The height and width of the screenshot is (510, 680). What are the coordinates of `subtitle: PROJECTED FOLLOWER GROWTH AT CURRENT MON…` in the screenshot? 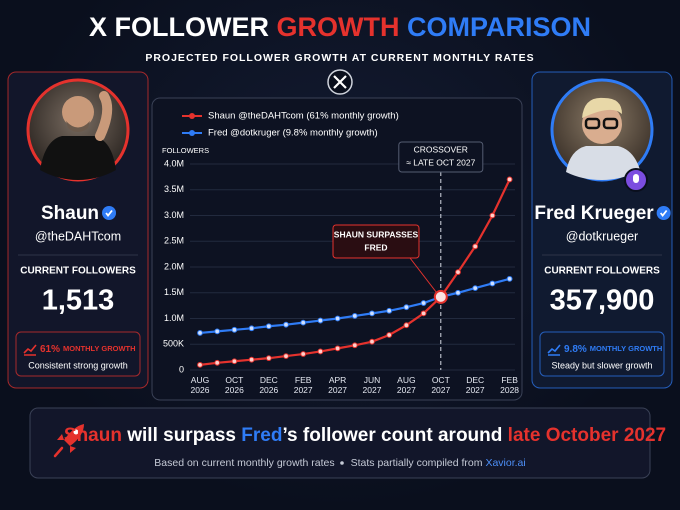 It's located at (339, 58).